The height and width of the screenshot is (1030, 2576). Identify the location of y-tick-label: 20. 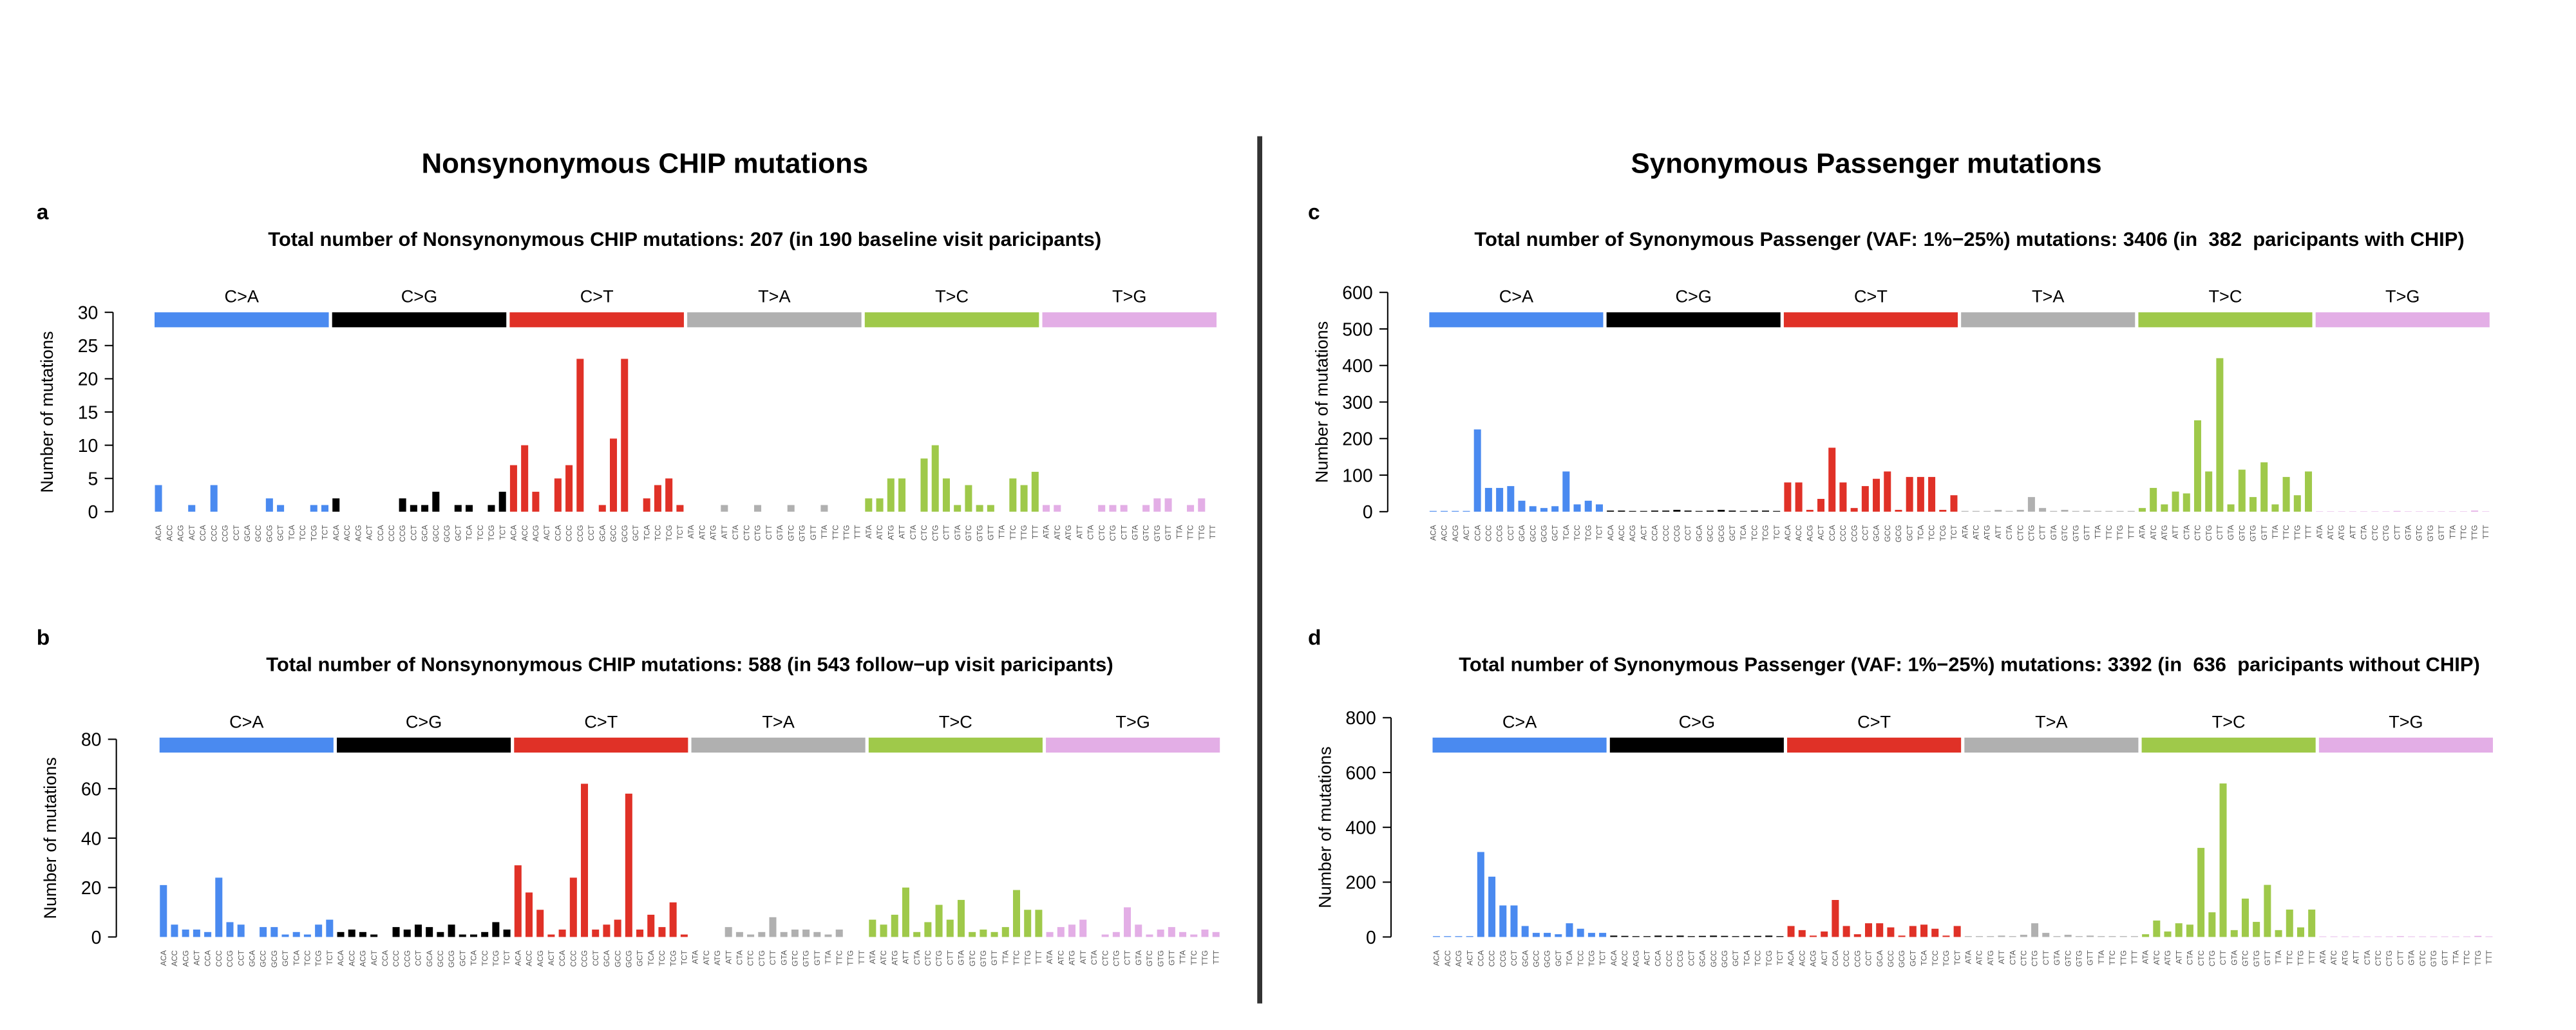
(88, 380).